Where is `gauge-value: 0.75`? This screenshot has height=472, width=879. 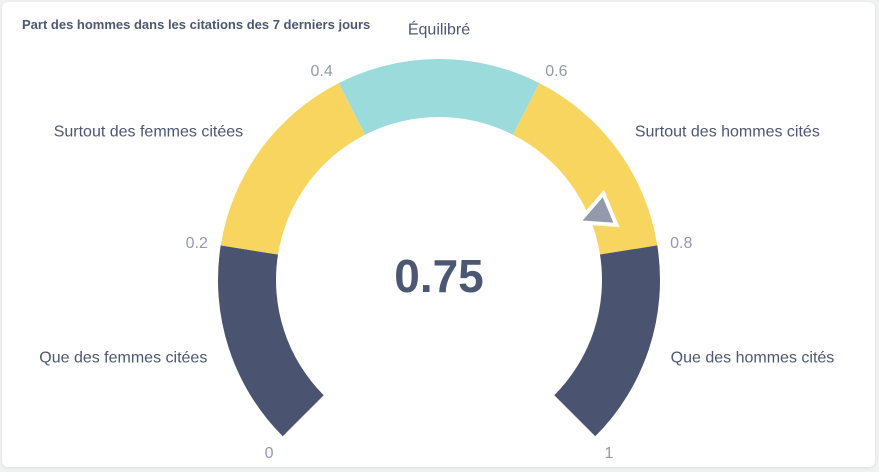
gauge-value: 0.75 is located at coordinates (439, 276).